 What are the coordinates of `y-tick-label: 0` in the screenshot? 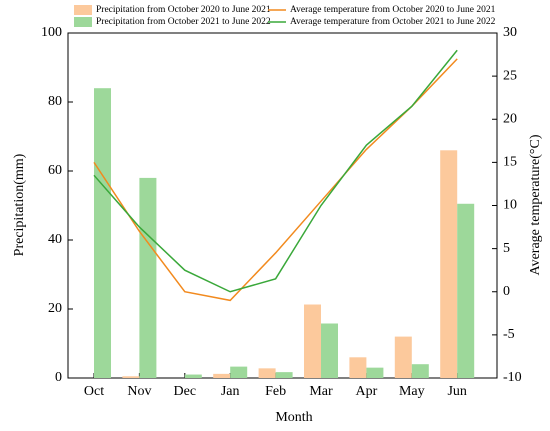 It's located at (58, 377).